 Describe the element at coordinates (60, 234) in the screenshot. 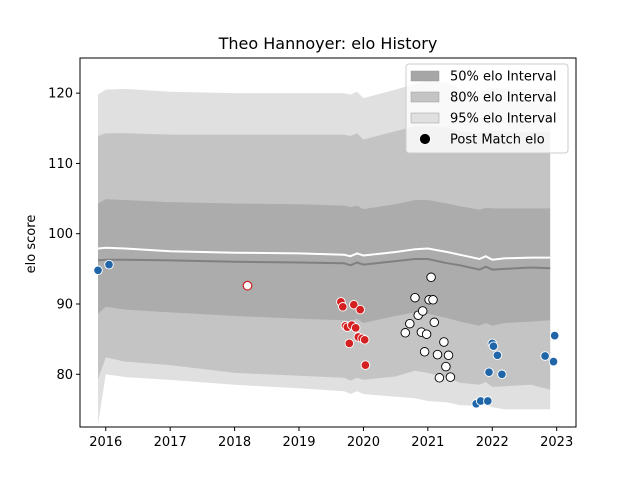

I see `y-tick-label: 100` at that location.